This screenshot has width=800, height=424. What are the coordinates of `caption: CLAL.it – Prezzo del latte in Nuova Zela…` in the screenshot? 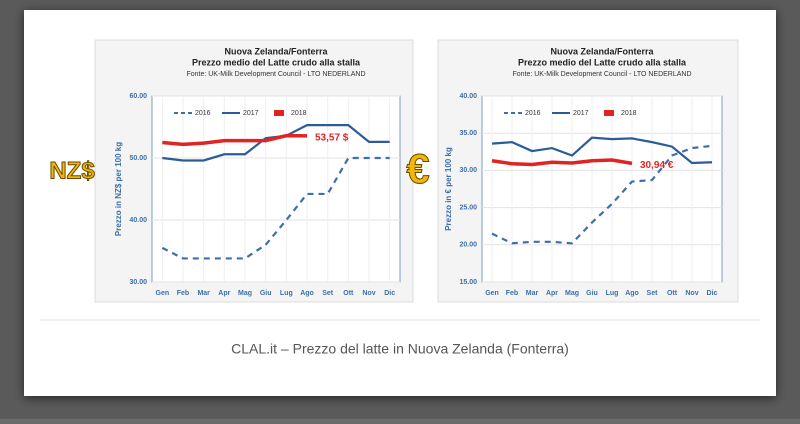 It's located at (400, 349).